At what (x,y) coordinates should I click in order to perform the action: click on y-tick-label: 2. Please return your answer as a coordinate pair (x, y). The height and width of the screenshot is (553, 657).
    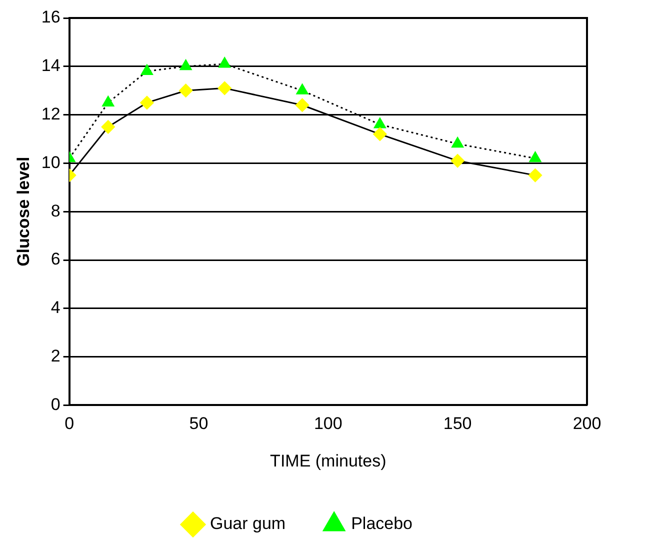
    Looking at the image, I should click on (55, 356).